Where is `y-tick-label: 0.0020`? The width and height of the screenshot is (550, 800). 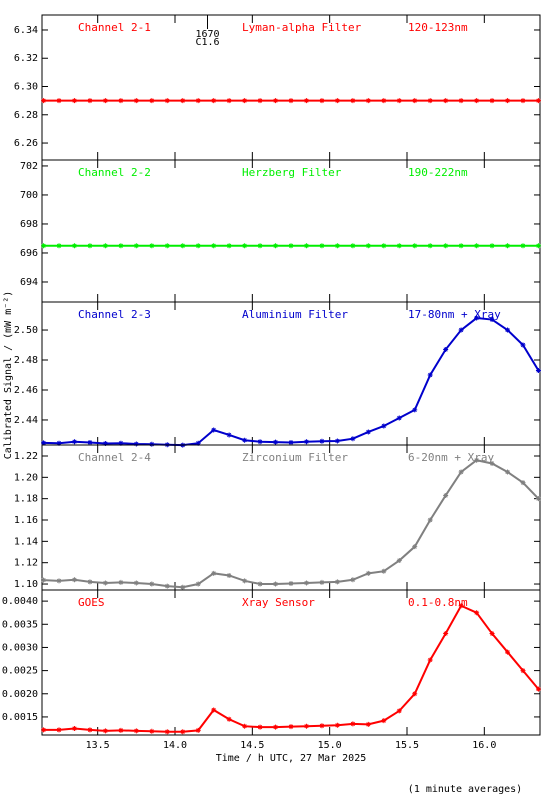 y-tick-label: 0.0020 is located at coordinates (20, 694).